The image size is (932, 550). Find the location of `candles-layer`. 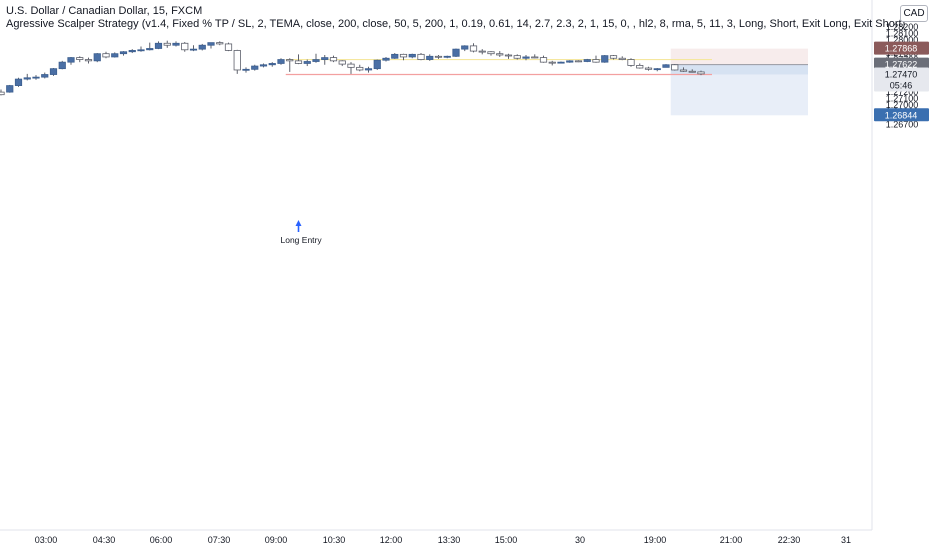

candles-layer is located at coordinates (352, 68).